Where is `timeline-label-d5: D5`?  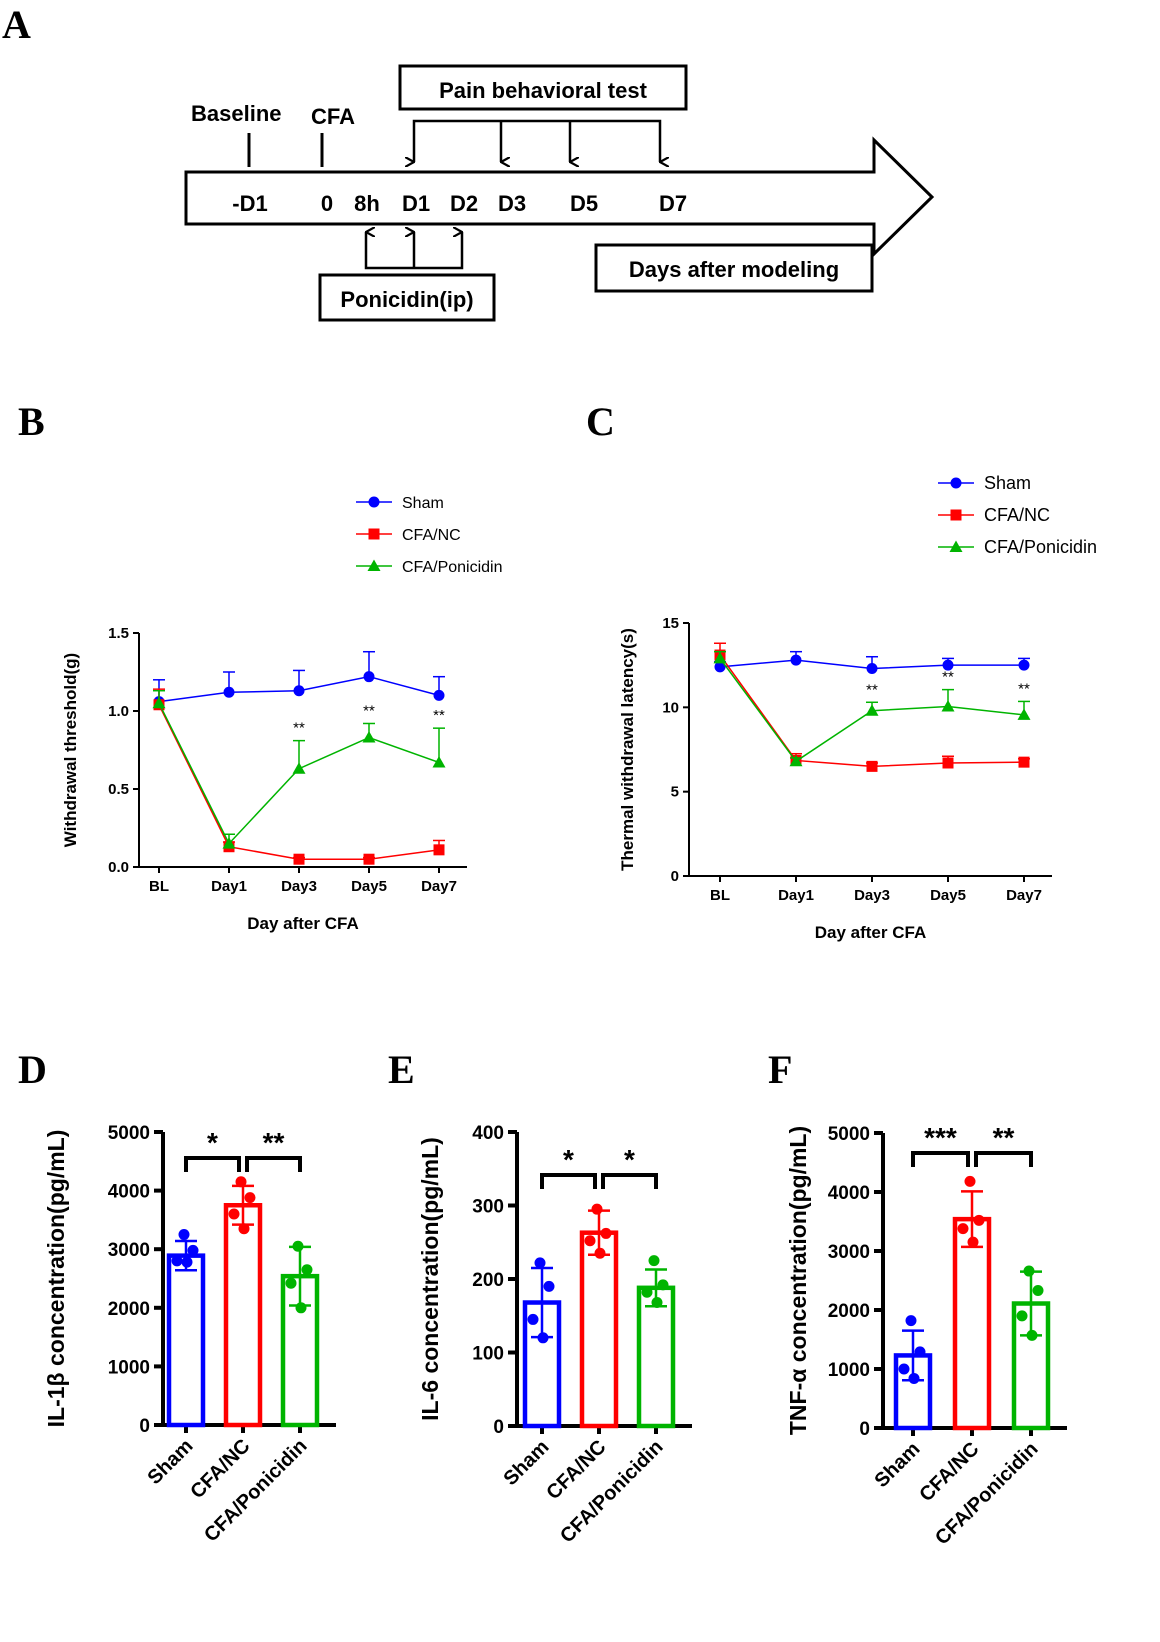 timeline-label-d5: D5 is located at coordinates (584, 203).